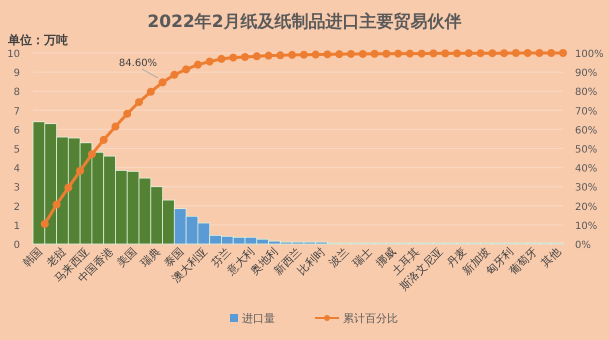 This screenshot has width=609, height=340. I want to click on y-tick-label: 3, so click(17, 188).